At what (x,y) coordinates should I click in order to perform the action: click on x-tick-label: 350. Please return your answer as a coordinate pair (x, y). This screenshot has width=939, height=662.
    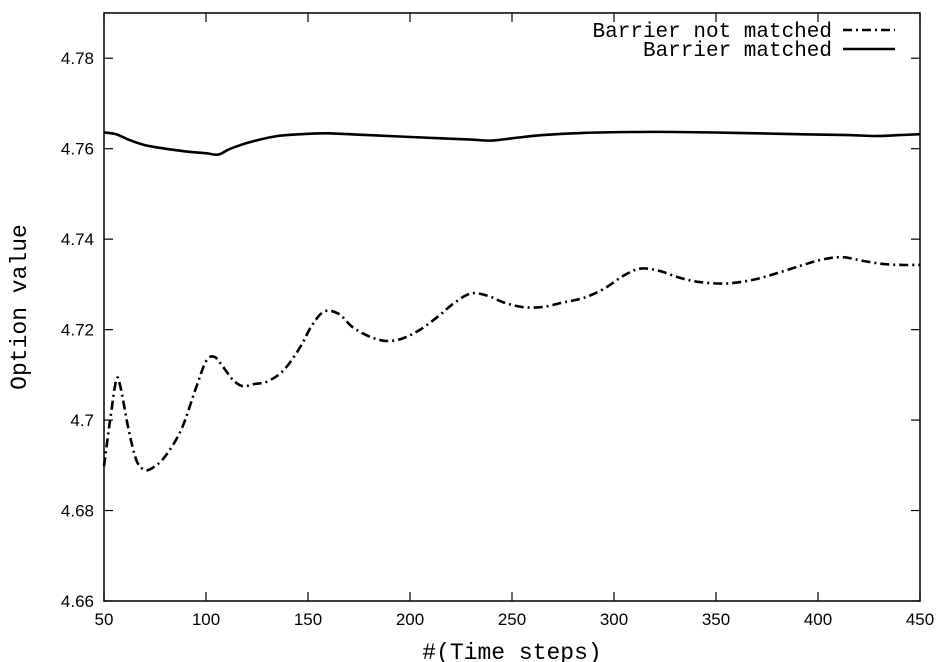
    Looking at the image, I should click on (716, 619).